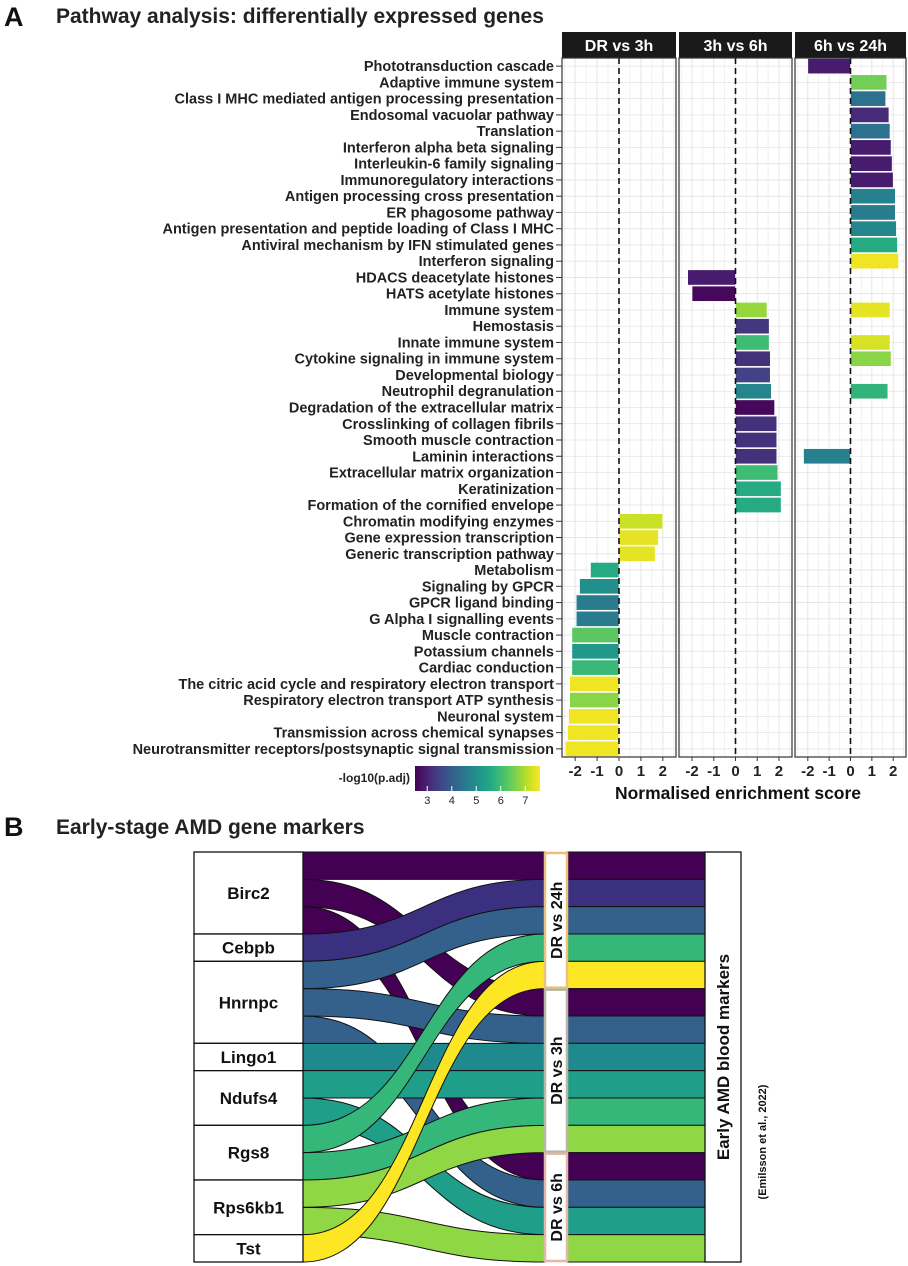  Describe the element at coordinates (752, 326) in the screenshot. I see `bar-hemostasis` at that location.